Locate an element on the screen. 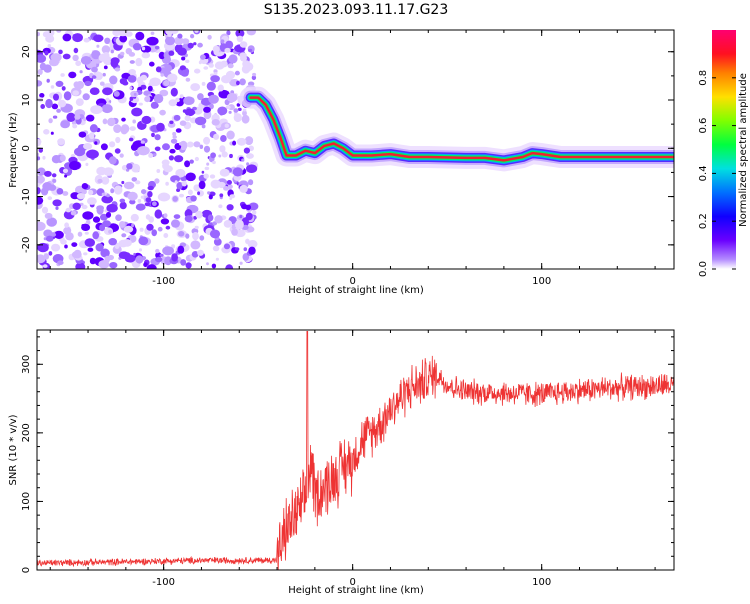  figure-title: S135.2023.093.11.17.G23 is located at coordinates (356, 10).